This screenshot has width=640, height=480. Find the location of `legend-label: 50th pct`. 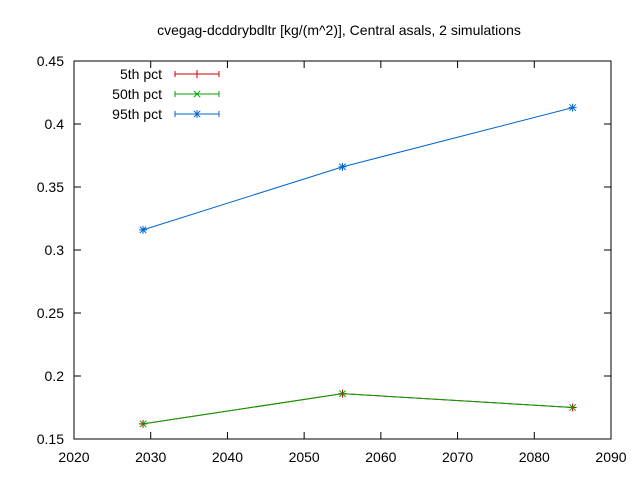

legend-label: 50th pct is located at coordinates (137, 94).